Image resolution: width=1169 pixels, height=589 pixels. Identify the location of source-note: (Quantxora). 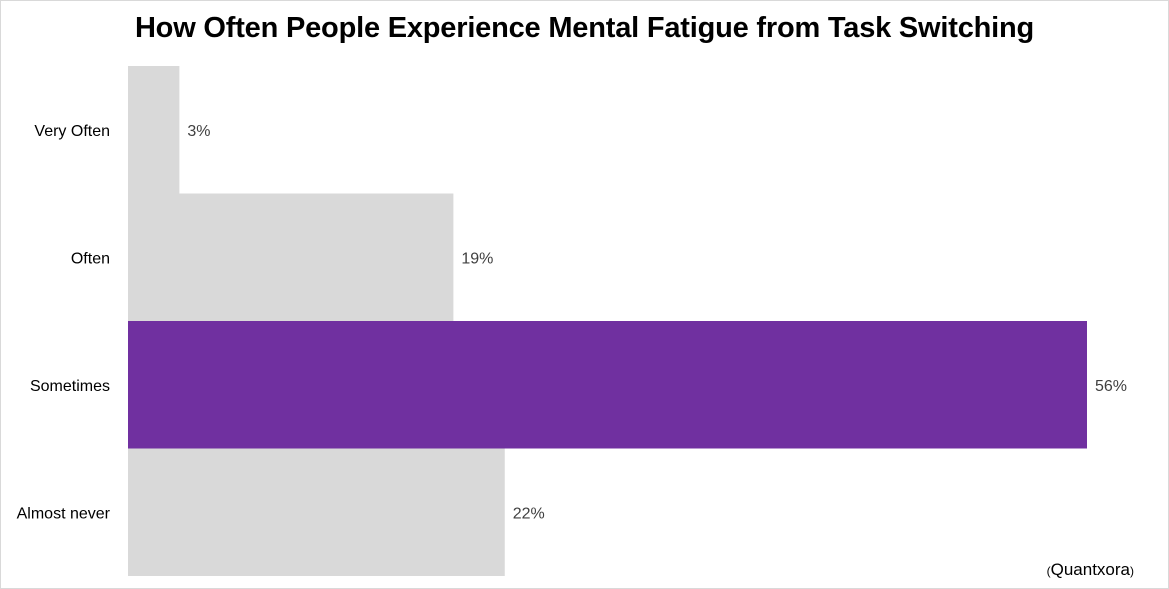
(1090, 569).